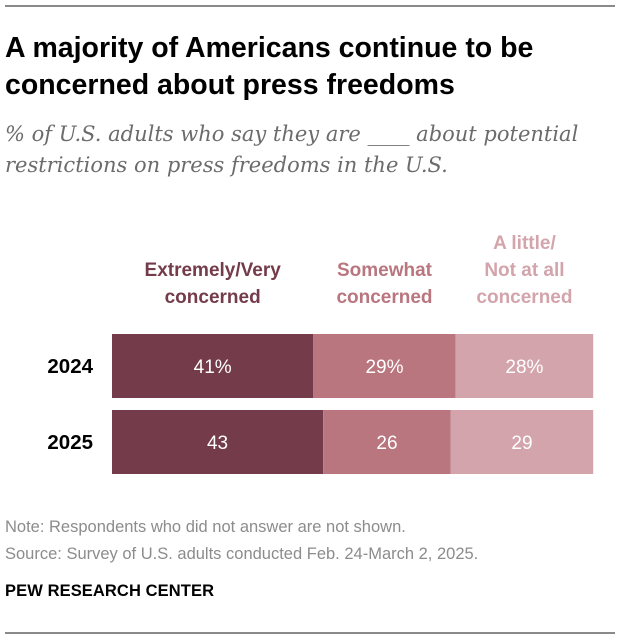 The height and width of the screenshot is (640, 620). I want to click on bar-2025-a-little-not-at-all-concerned-value-label: 29, so click(521, 443).